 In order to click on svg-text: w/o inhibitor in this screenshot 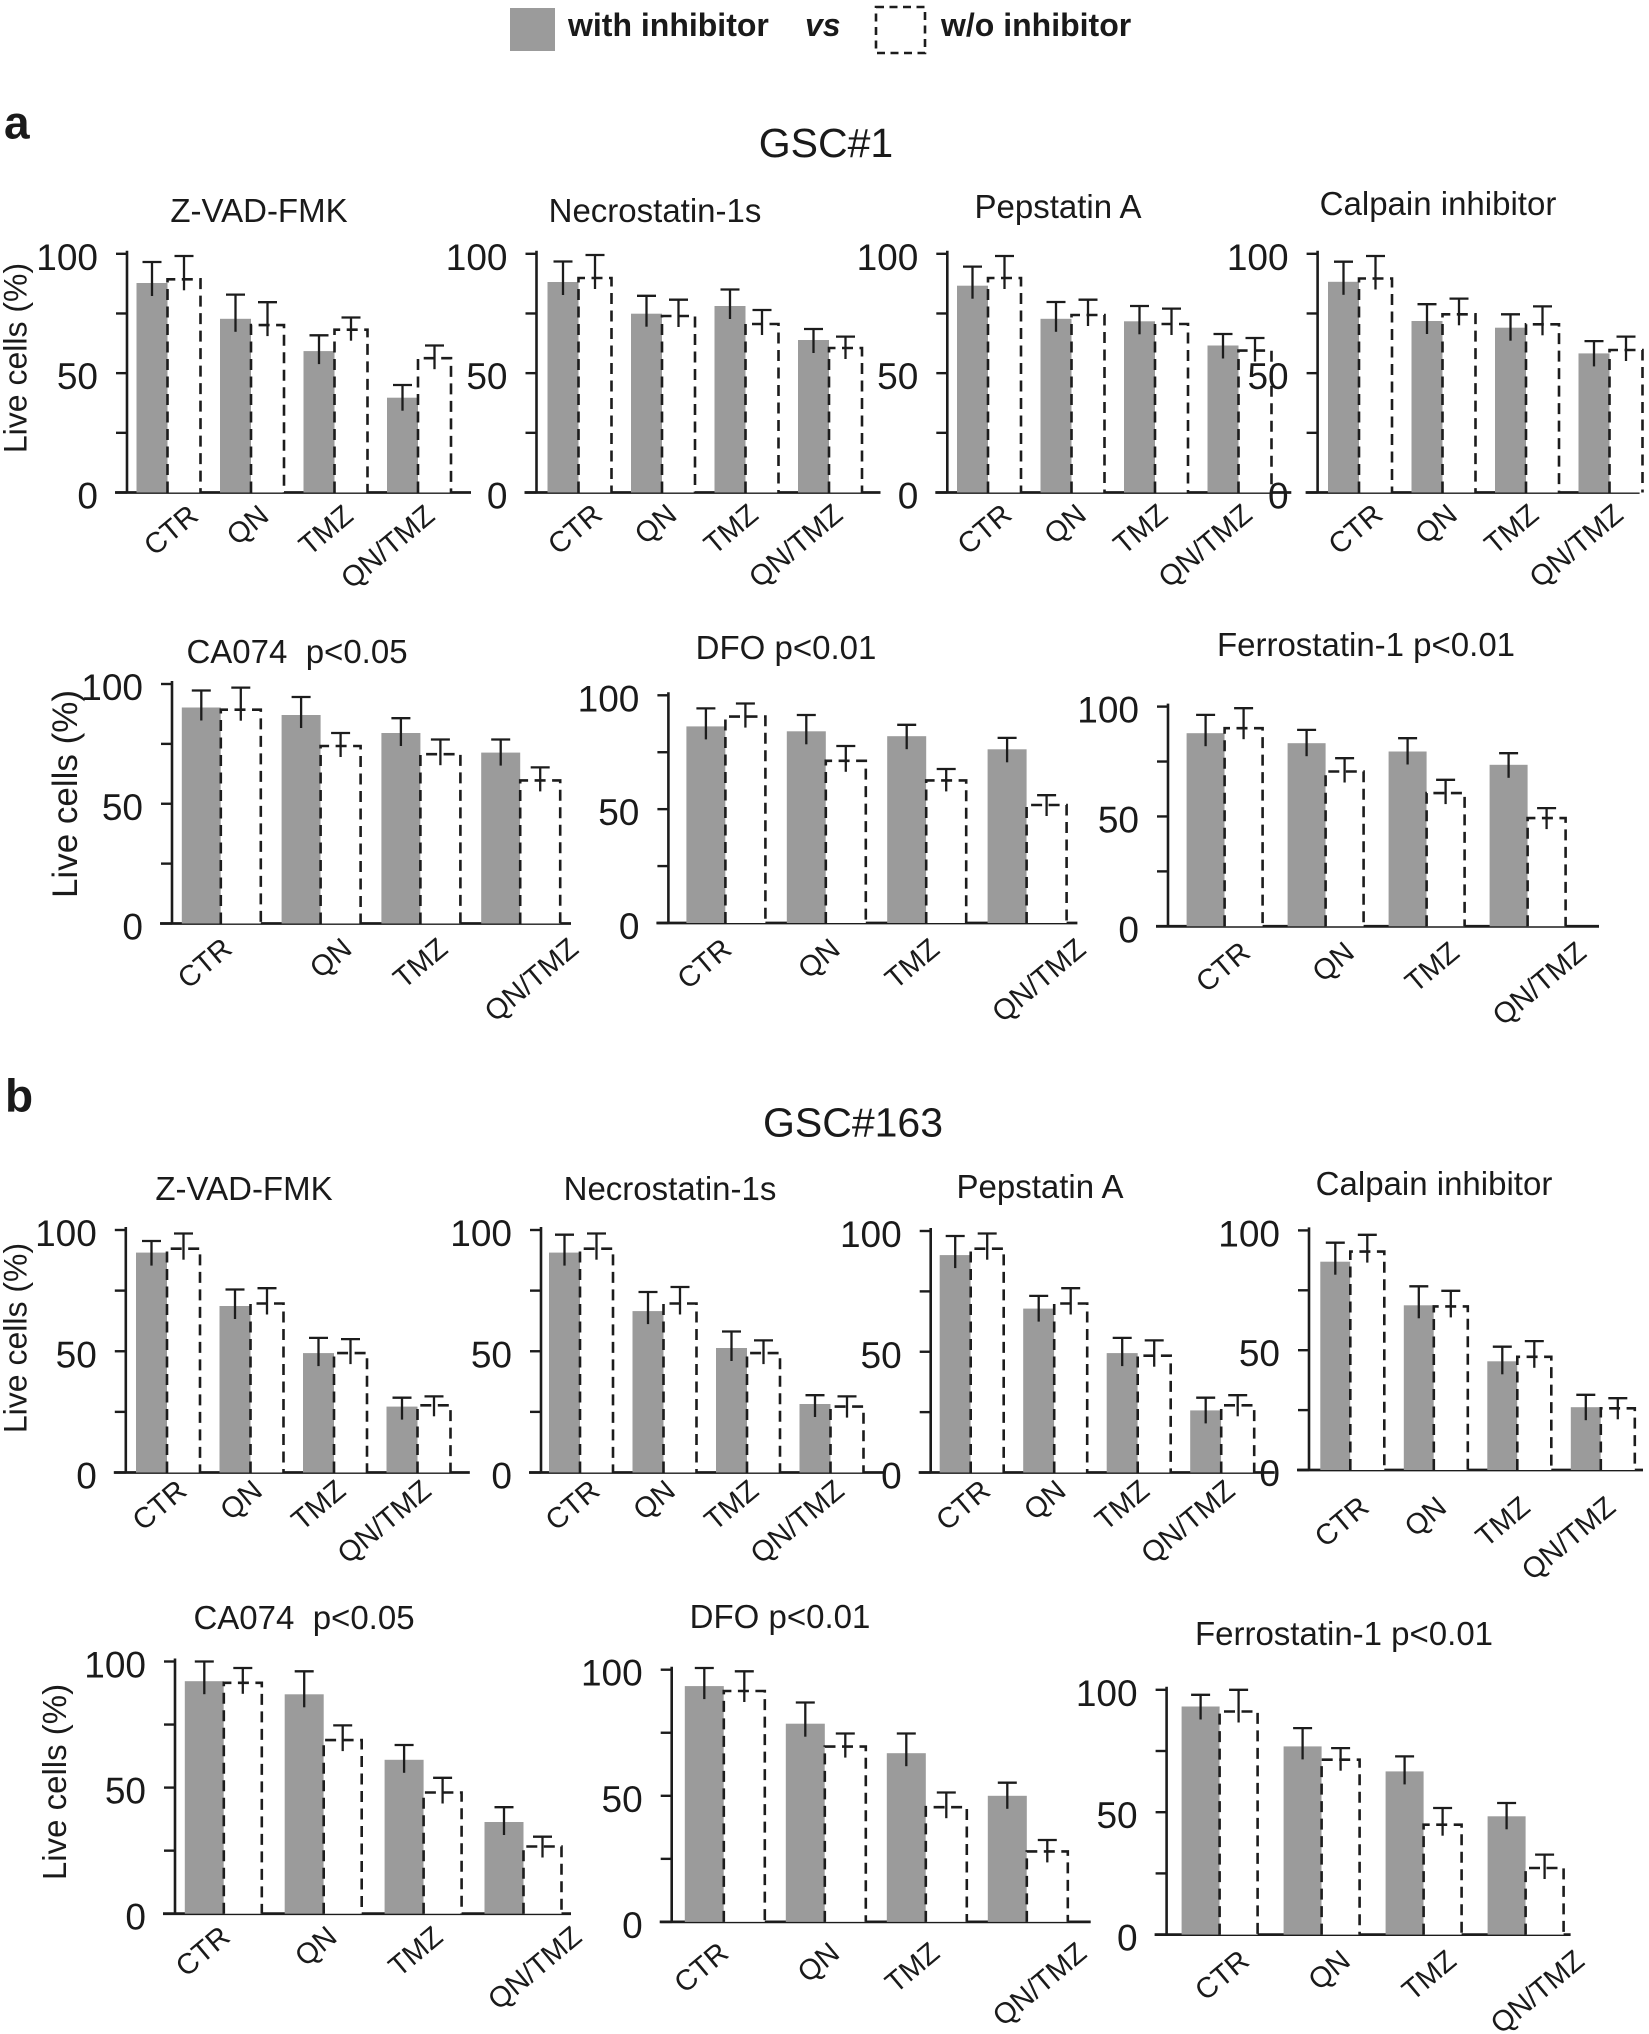, I will do `click(1035, 25)`.